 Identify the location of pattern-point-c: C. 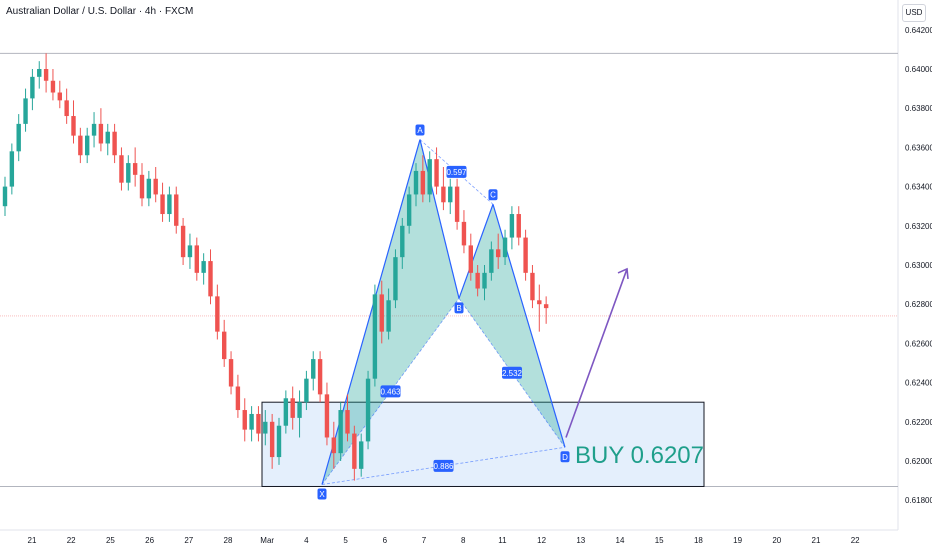
(493, 195).